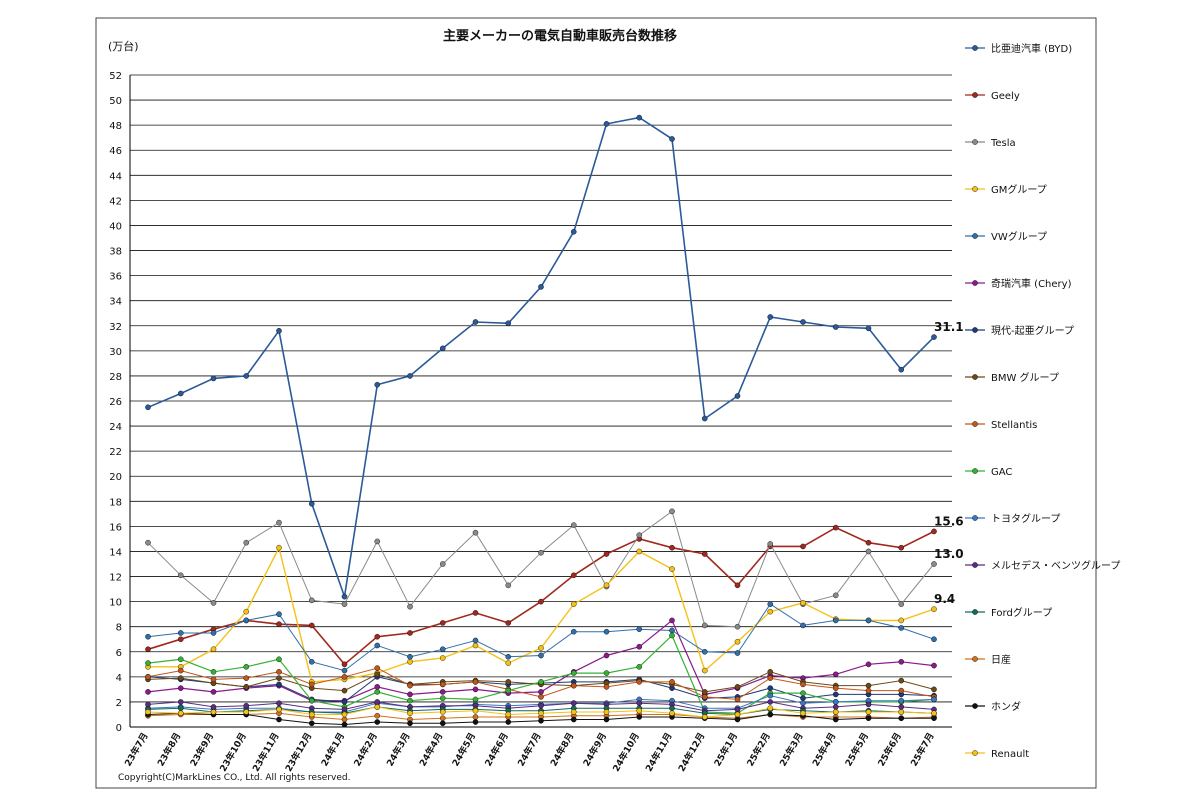  Describe the element at coordinates (115, 477) in the screenshot. I see `y-tick-label: 20` at that location.